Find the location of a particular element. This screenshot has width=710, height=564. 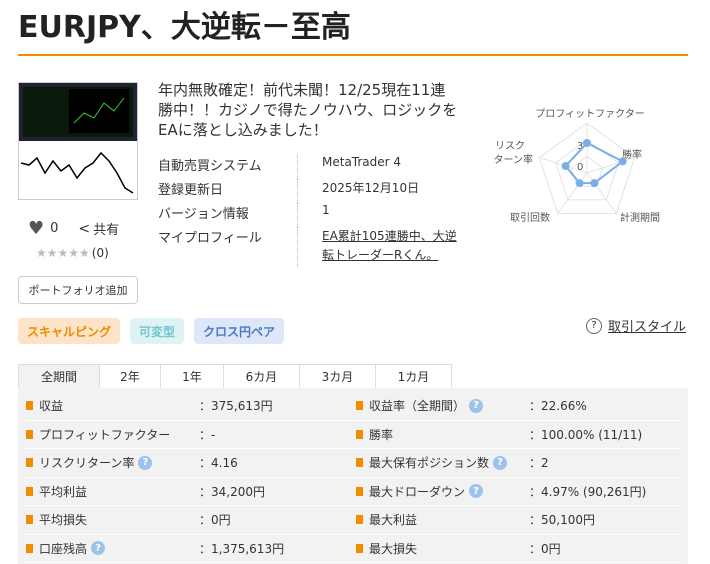

period-tabs: 全期間 2年 1年 6カ月 3カ月 1カ月 is located at coordinates (235, 376).